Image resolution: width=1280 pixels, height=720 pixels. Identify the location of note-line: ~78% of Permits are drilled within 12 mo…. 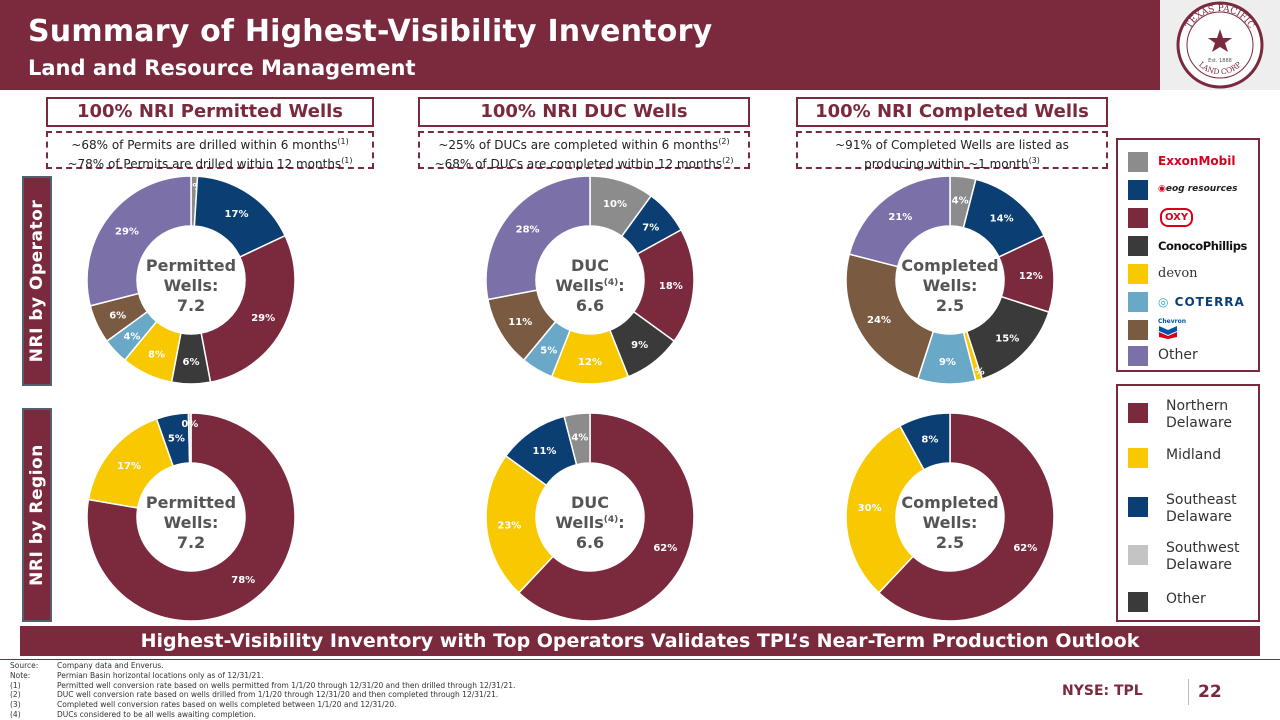
(204, 164).